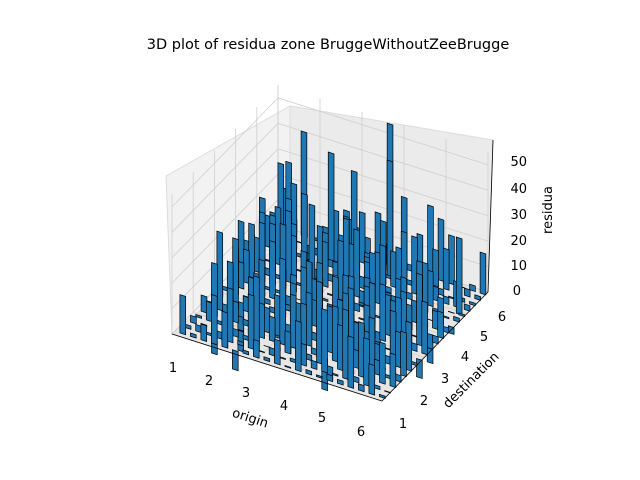 This screenshot has width=640, height=480. Describe the element at coordinates (173, 368) in the screenshot. I see `x-tick-label: 1` at that location.